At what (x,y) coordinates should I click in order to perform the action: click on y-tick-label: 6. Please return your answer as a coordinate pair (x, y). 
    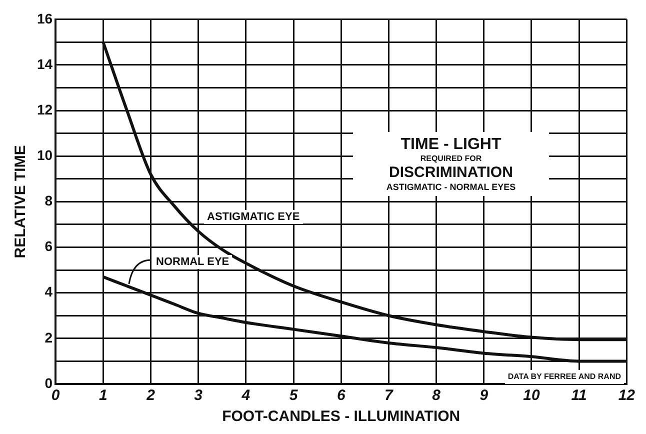
    Looking at the image, I should click on (48, 246).